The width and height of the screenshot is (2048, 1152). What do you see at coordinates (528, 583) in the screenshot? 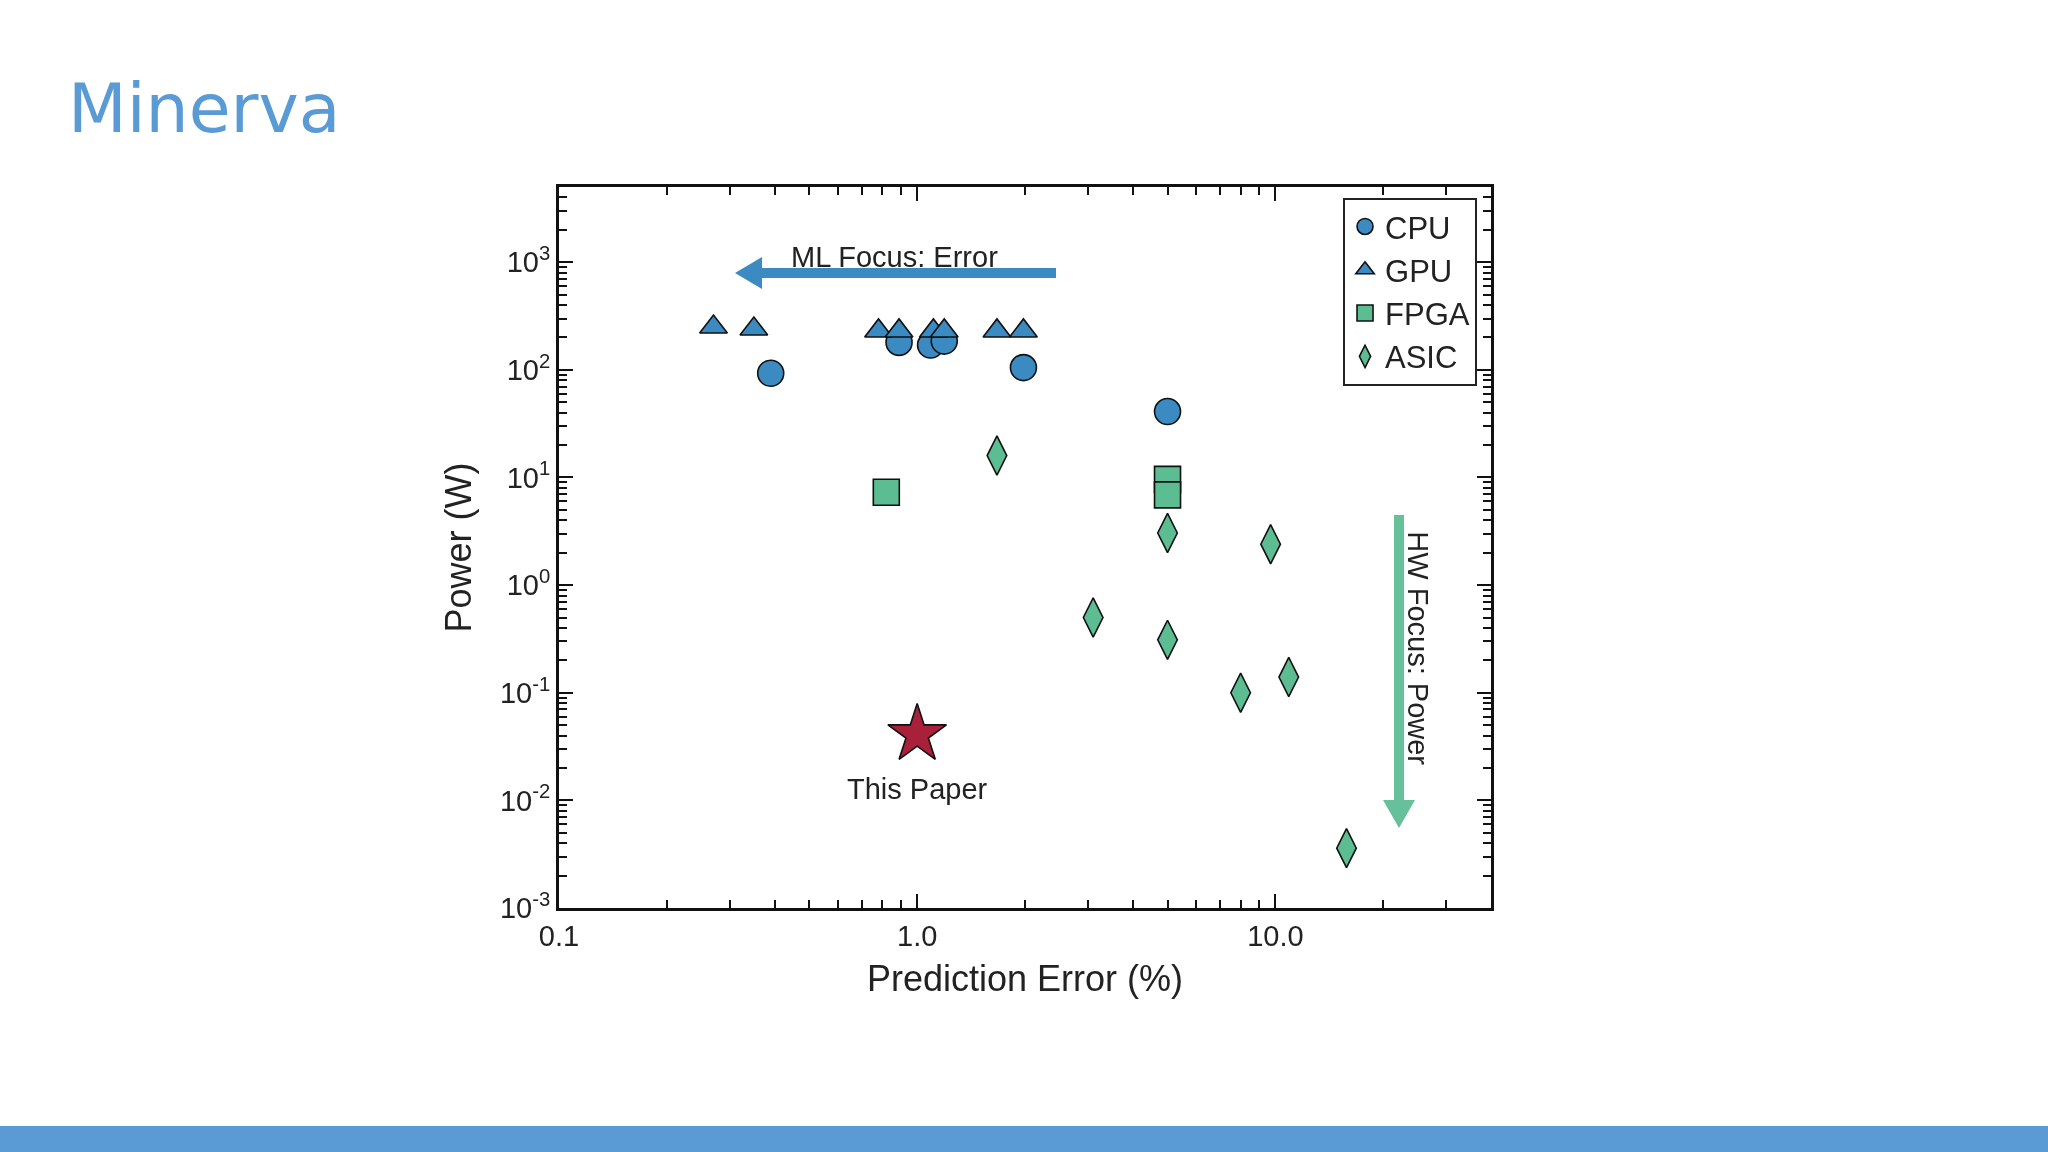
I see `y-tick-label: 10$^{0}$` at bounding box center [528, 583].